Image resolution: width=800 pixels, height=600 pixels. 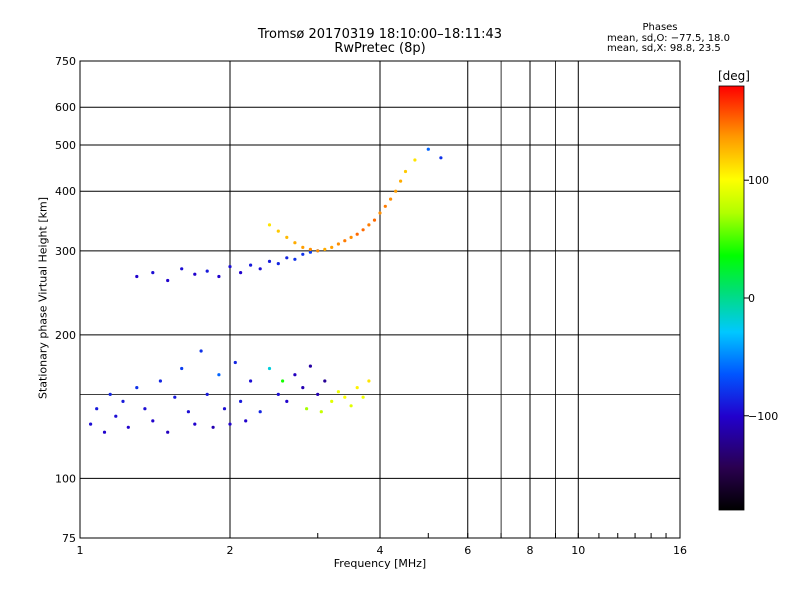 I want to click on colorbar-ticks: 100 0 −100, so click(x=761, y=298).